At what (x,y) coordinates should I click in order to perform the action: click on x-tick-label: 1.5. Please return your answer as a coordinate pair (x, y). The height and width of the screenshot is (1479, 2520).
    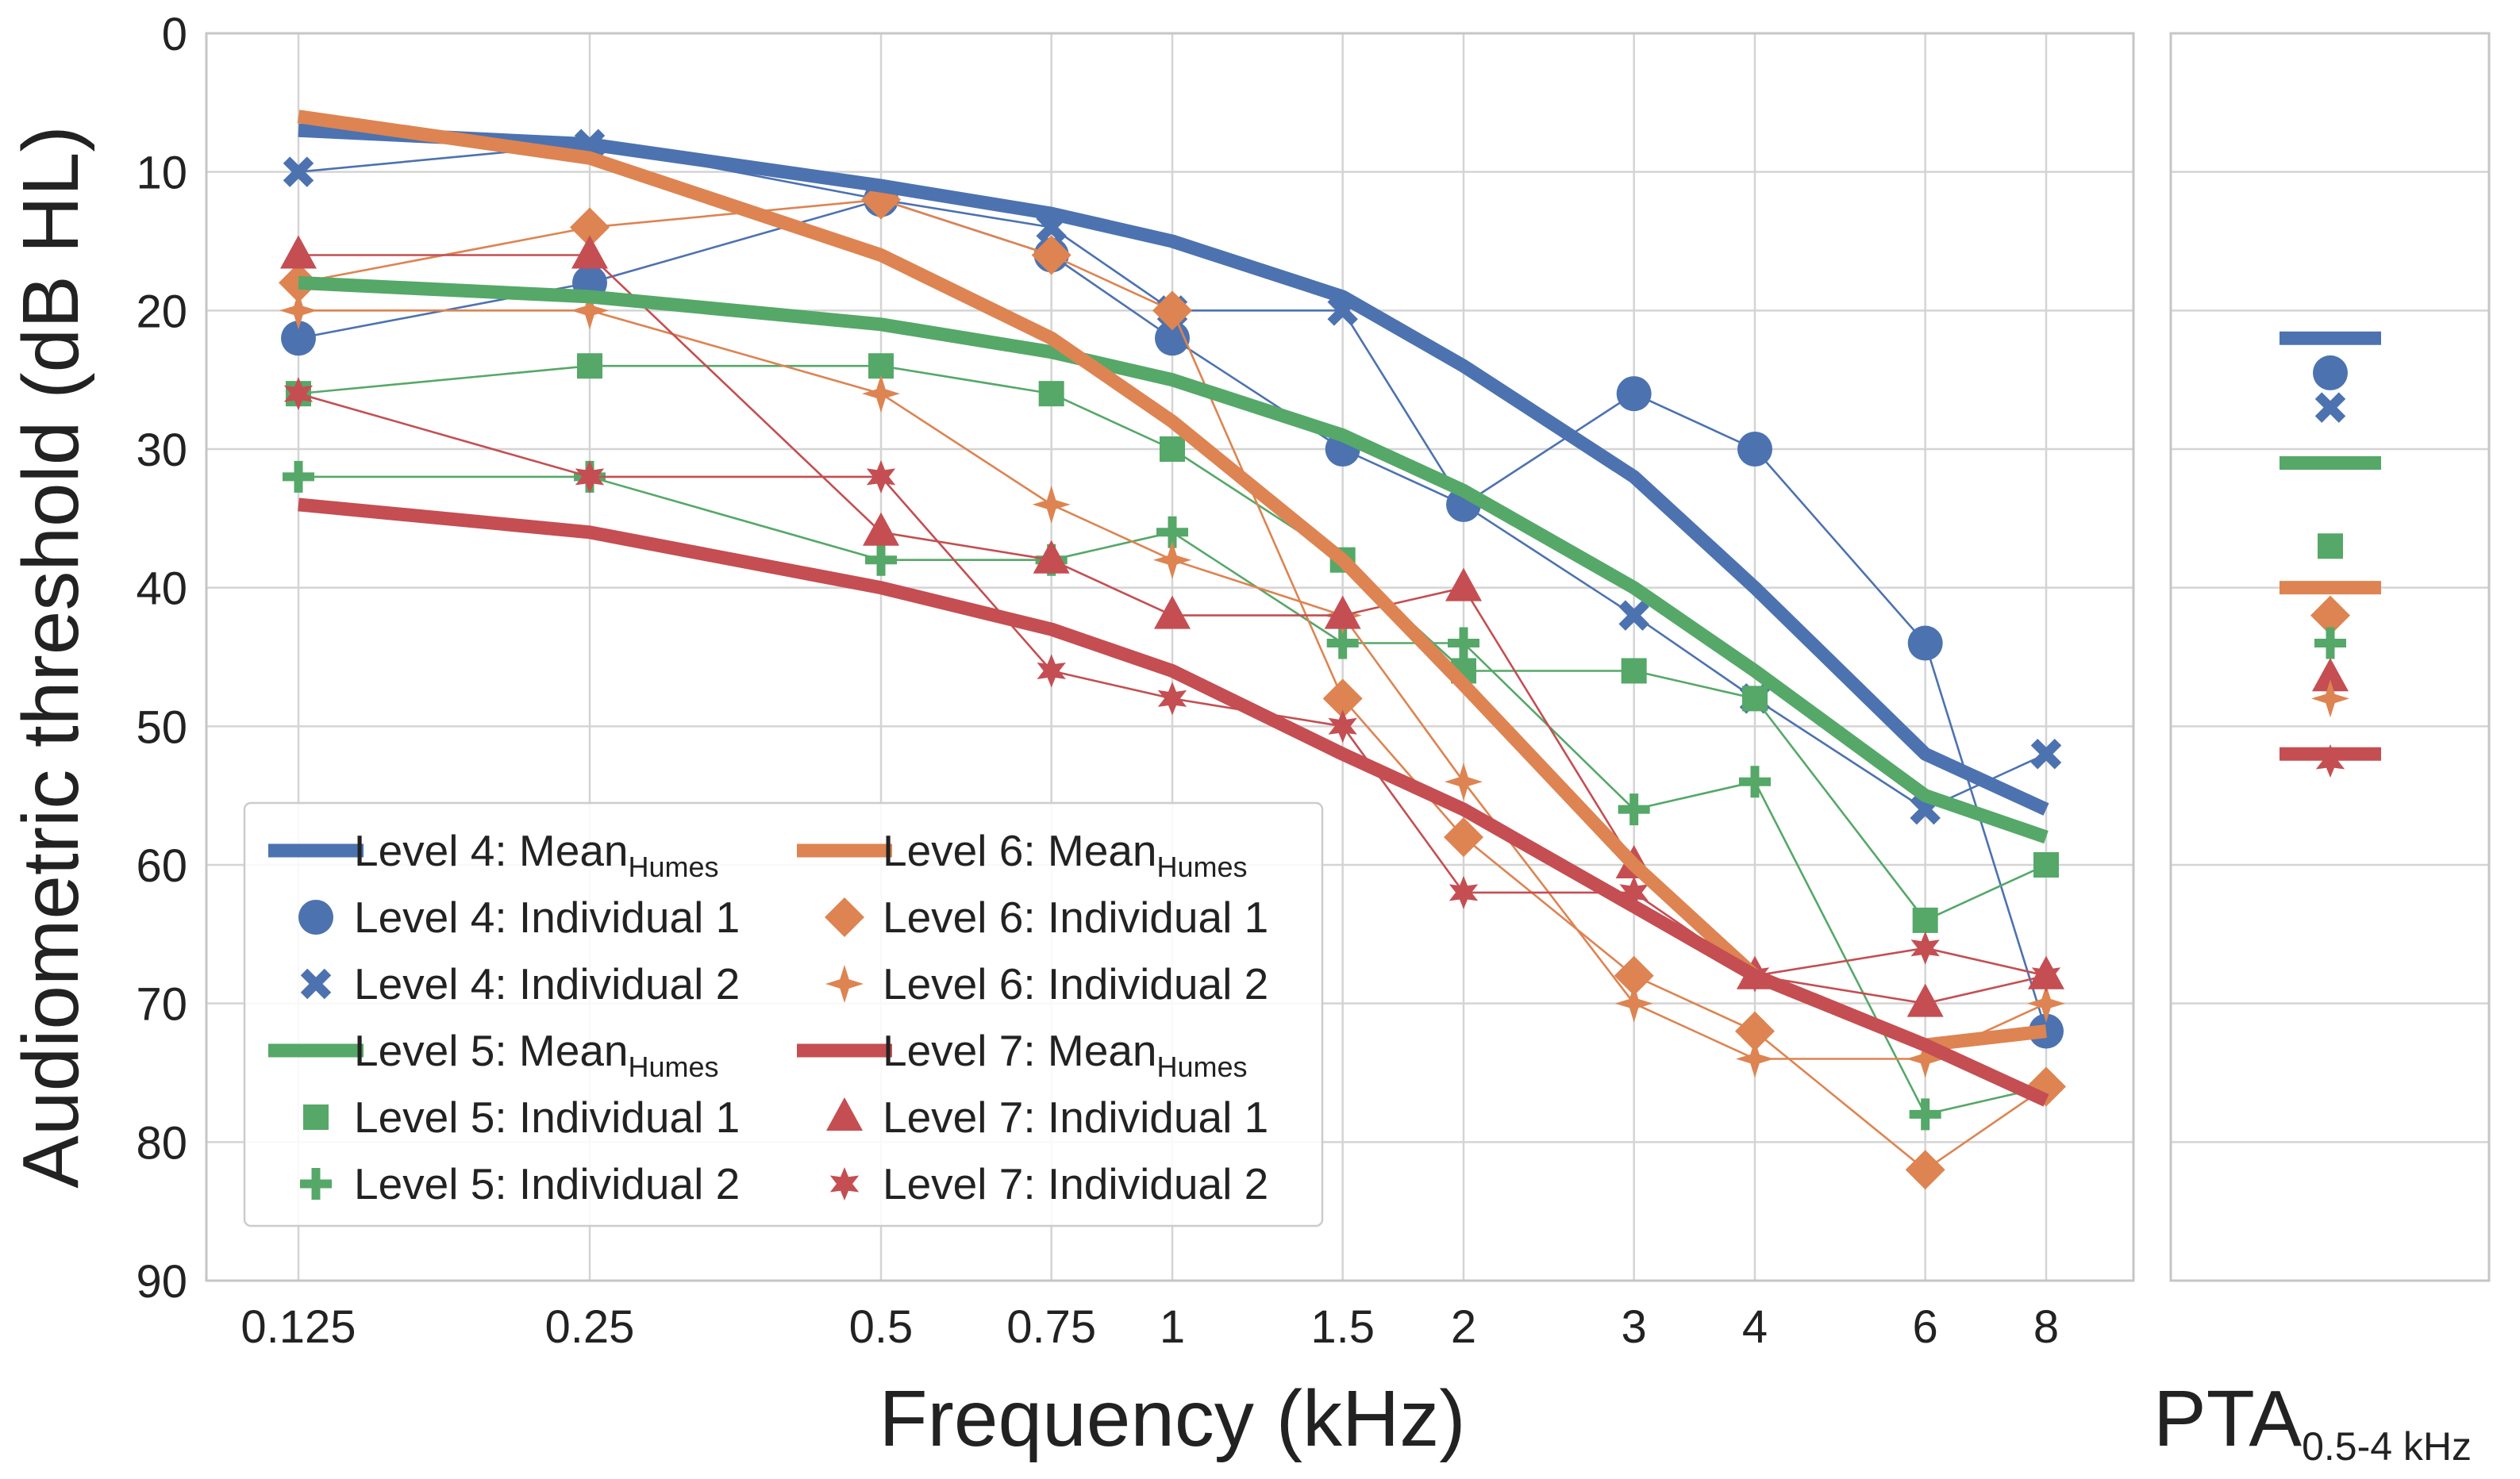
    Looking at the image, I should click on (1342, 1327).